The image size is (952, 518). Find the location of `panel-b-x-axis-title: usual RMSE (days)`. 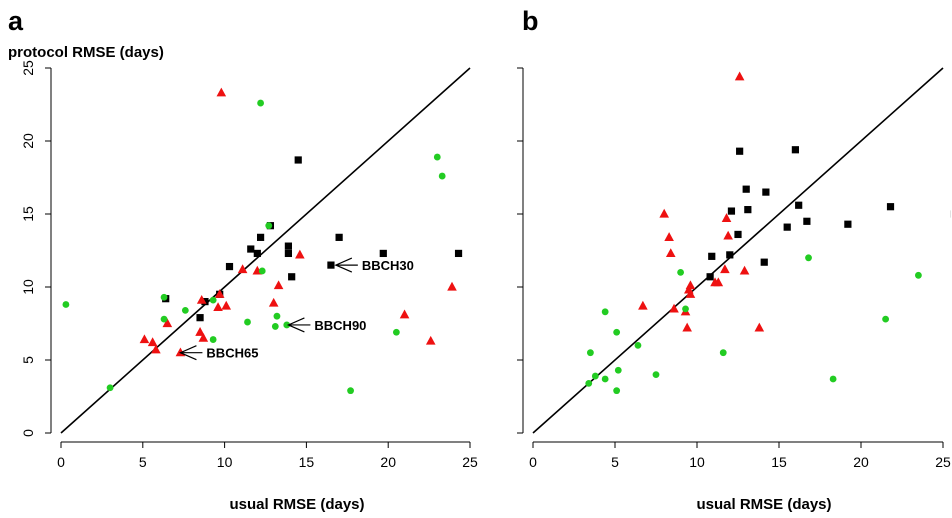

panel-b-x-axis-title: usual RMSE (days) is located at coordinates (763, 504).